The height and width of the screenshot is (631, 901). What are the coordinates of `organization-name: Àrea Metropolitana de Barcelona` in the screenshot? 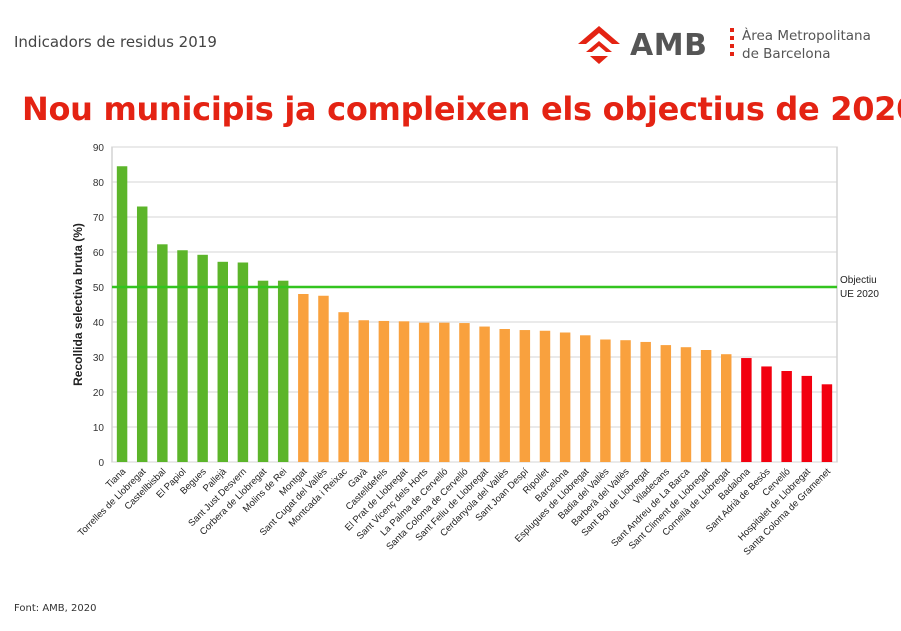 It's located at (806, 45).